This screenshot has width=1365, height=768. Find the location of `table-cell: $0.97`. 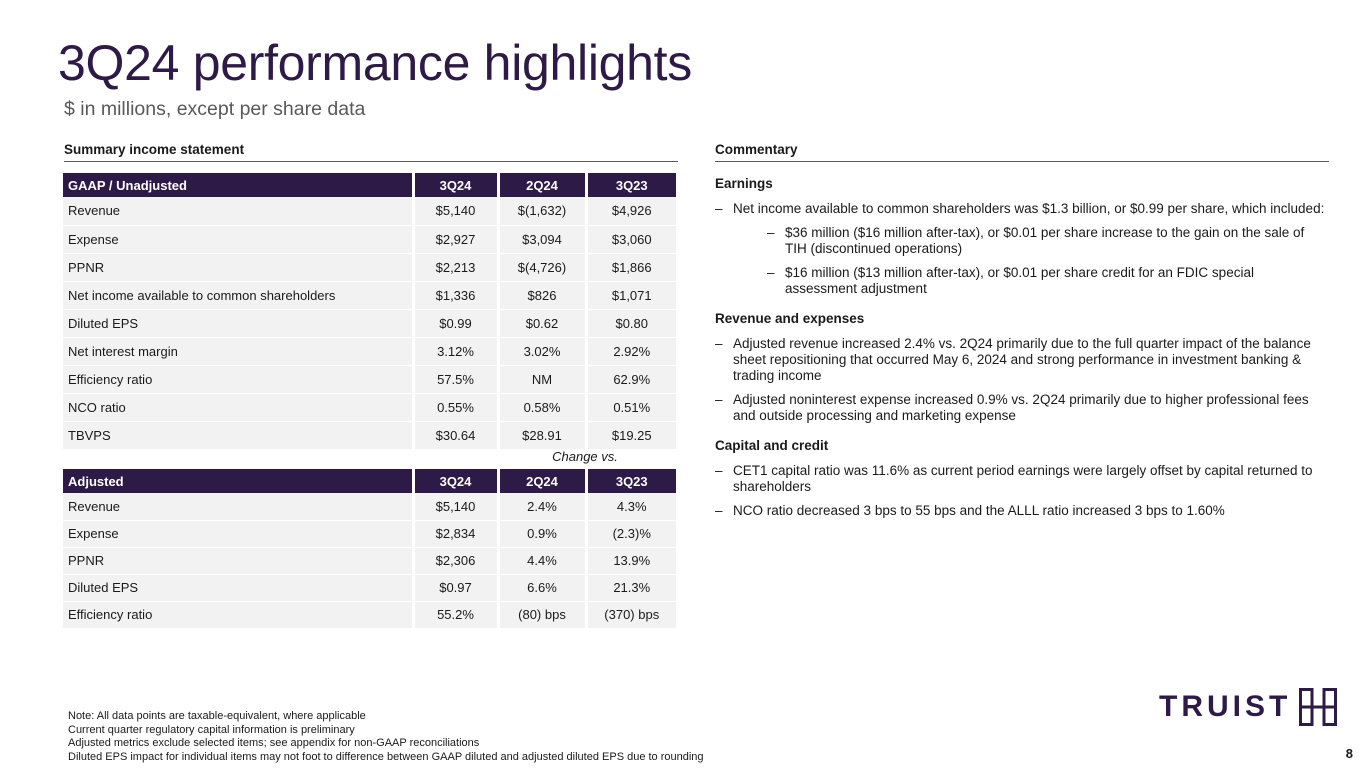

table-cell: $0.97 is located at coordinates (454, 588).